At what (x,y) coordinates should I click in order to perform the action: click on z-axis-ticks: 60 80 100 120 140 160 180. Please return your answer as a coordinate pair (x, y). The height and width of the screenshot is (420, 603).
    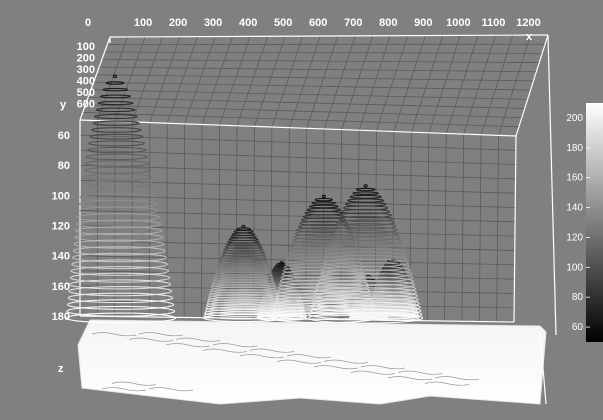
    Looking at the image, I should click on (61, 226).